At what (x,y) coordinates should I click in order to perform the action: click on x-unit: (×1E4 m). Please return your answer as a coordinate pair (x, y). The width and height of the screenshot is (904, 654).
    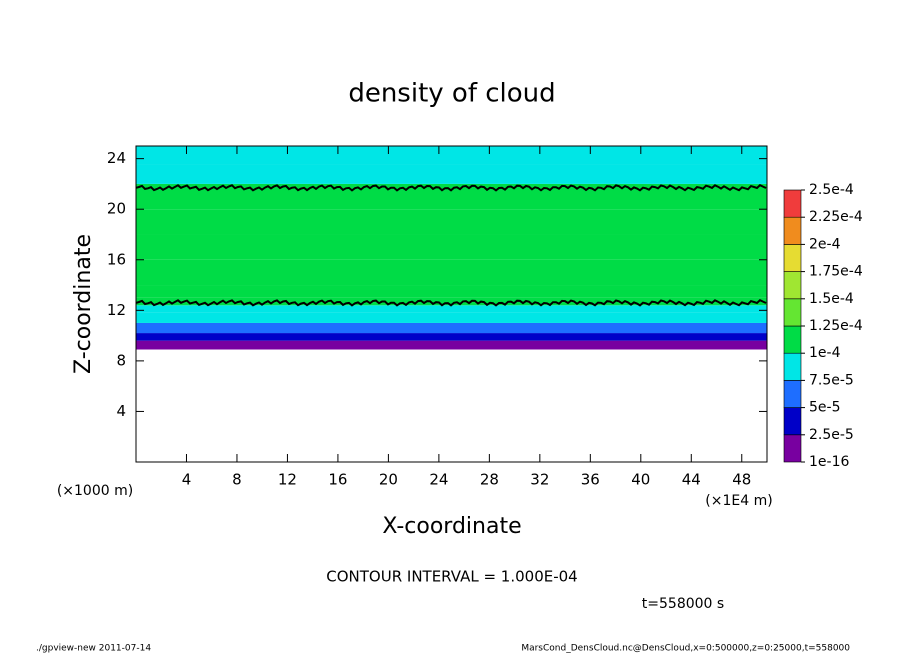
    Looking at the image, I should click on (738, 501).